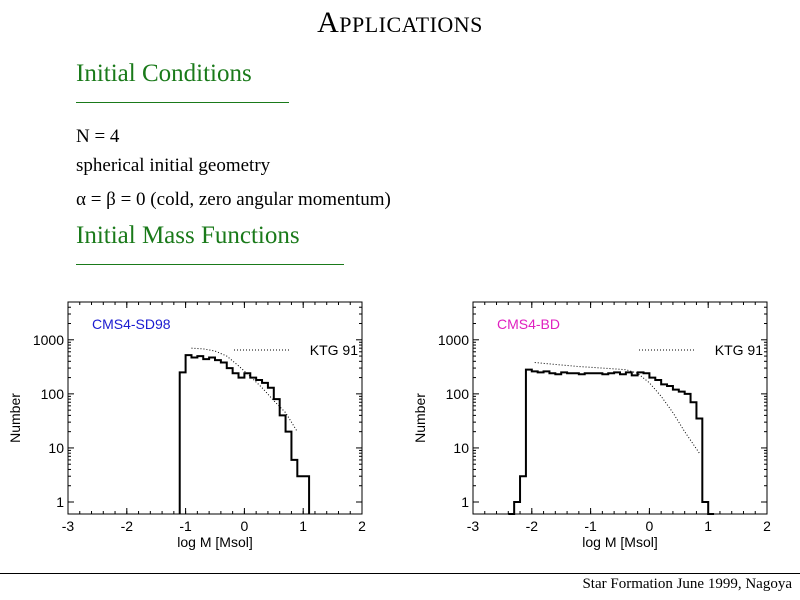 This screenshot has width=800, height=600. What do you see at coordinates (233, 199) in the screenshot?
I see `condition-alpha-beta: α = β = 0 (cold, zero angular momentum)` at bounding box center [233, 199].